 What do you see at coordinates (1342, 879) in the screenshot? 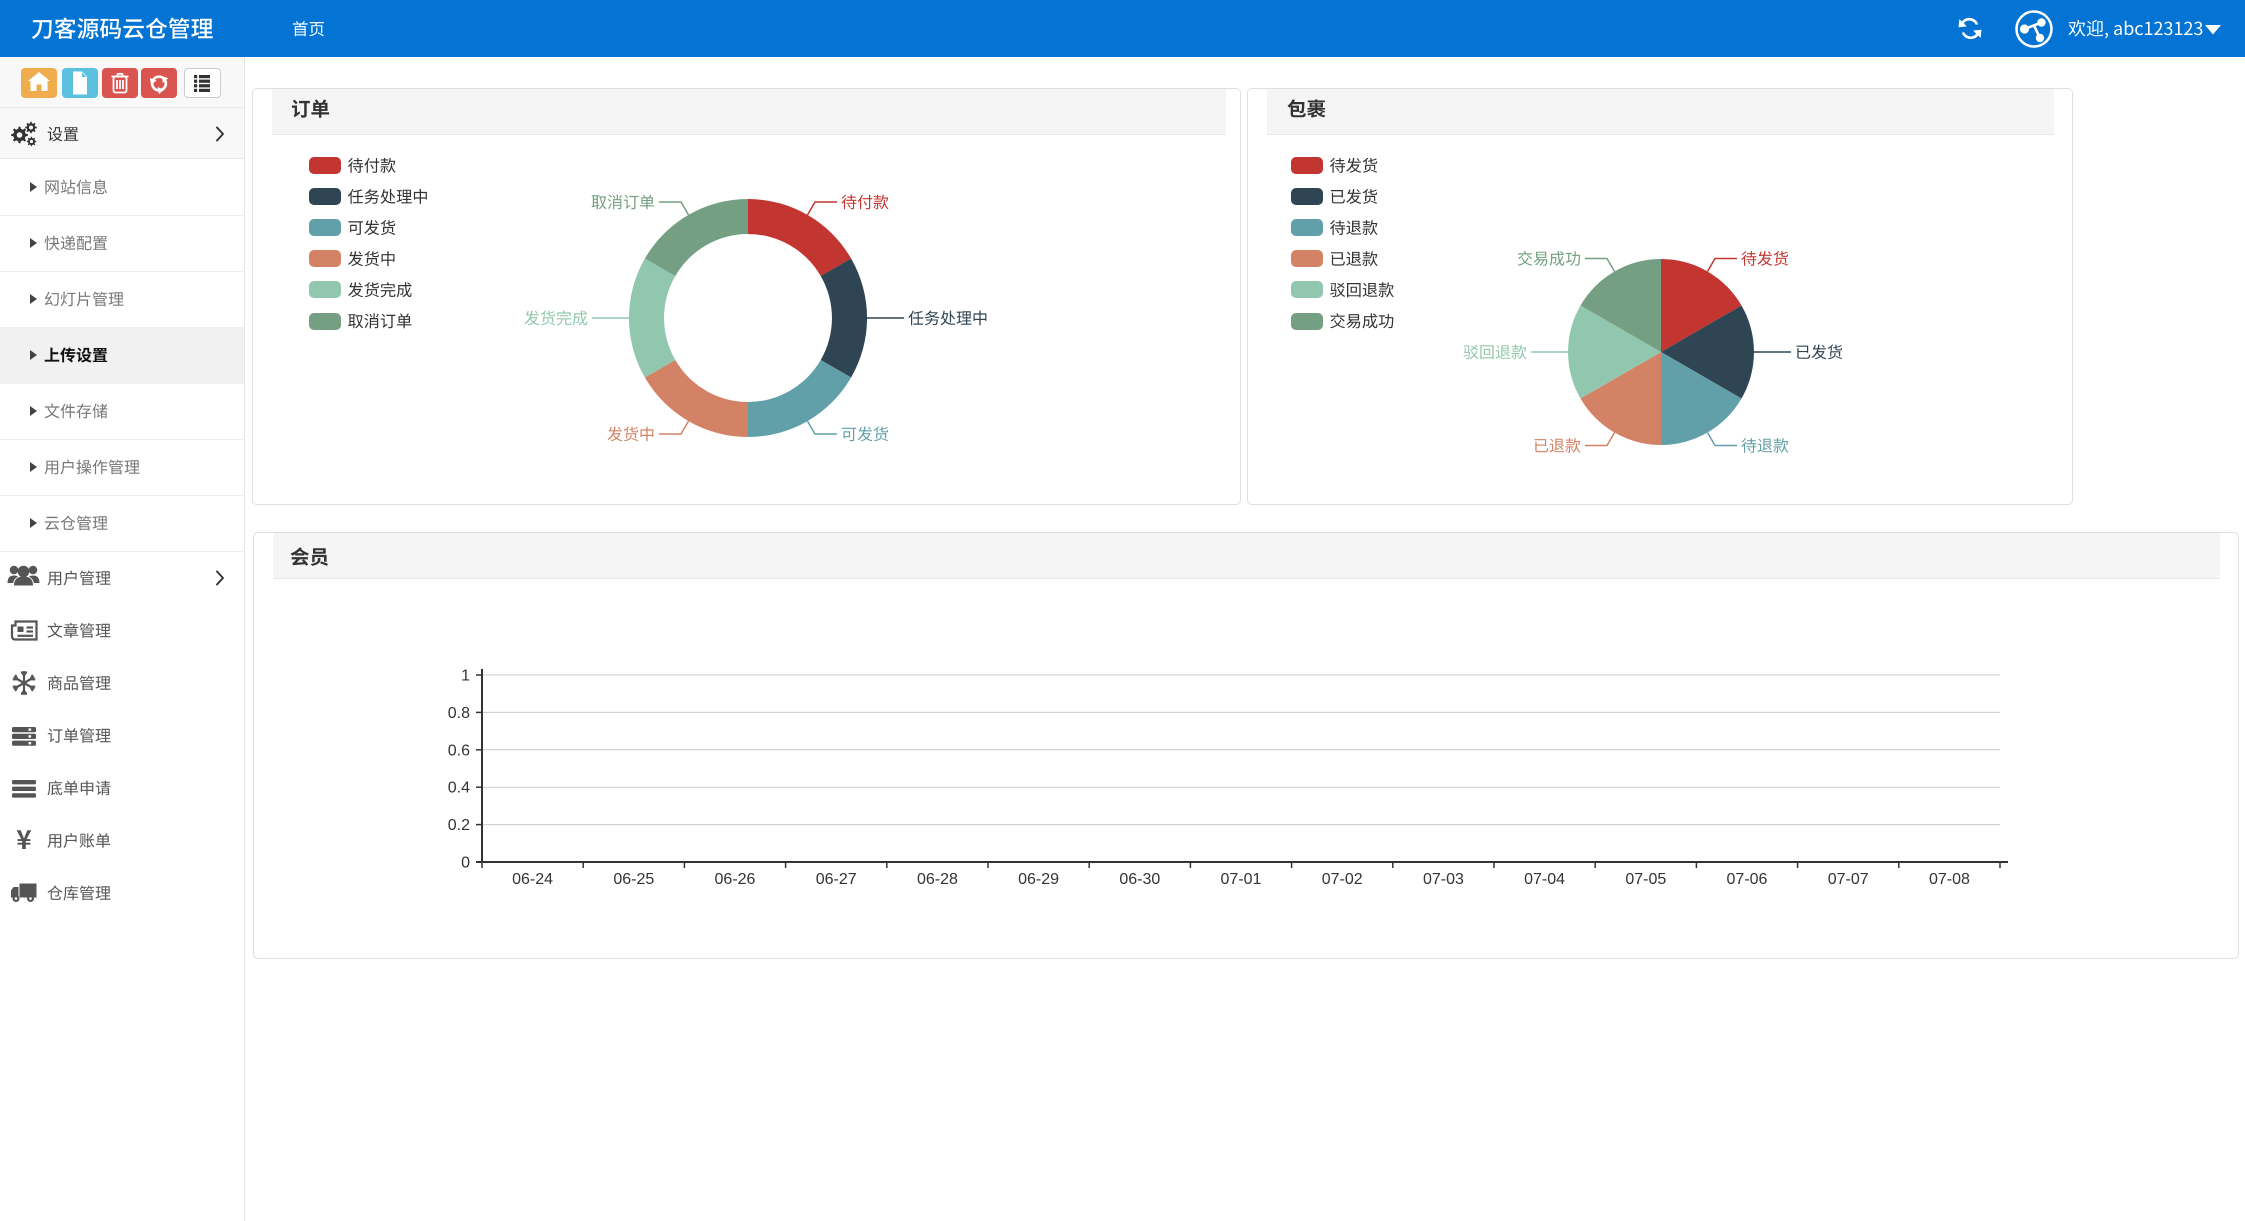
I see `svg-text: 07-02` at bounding box center [1342, 879].